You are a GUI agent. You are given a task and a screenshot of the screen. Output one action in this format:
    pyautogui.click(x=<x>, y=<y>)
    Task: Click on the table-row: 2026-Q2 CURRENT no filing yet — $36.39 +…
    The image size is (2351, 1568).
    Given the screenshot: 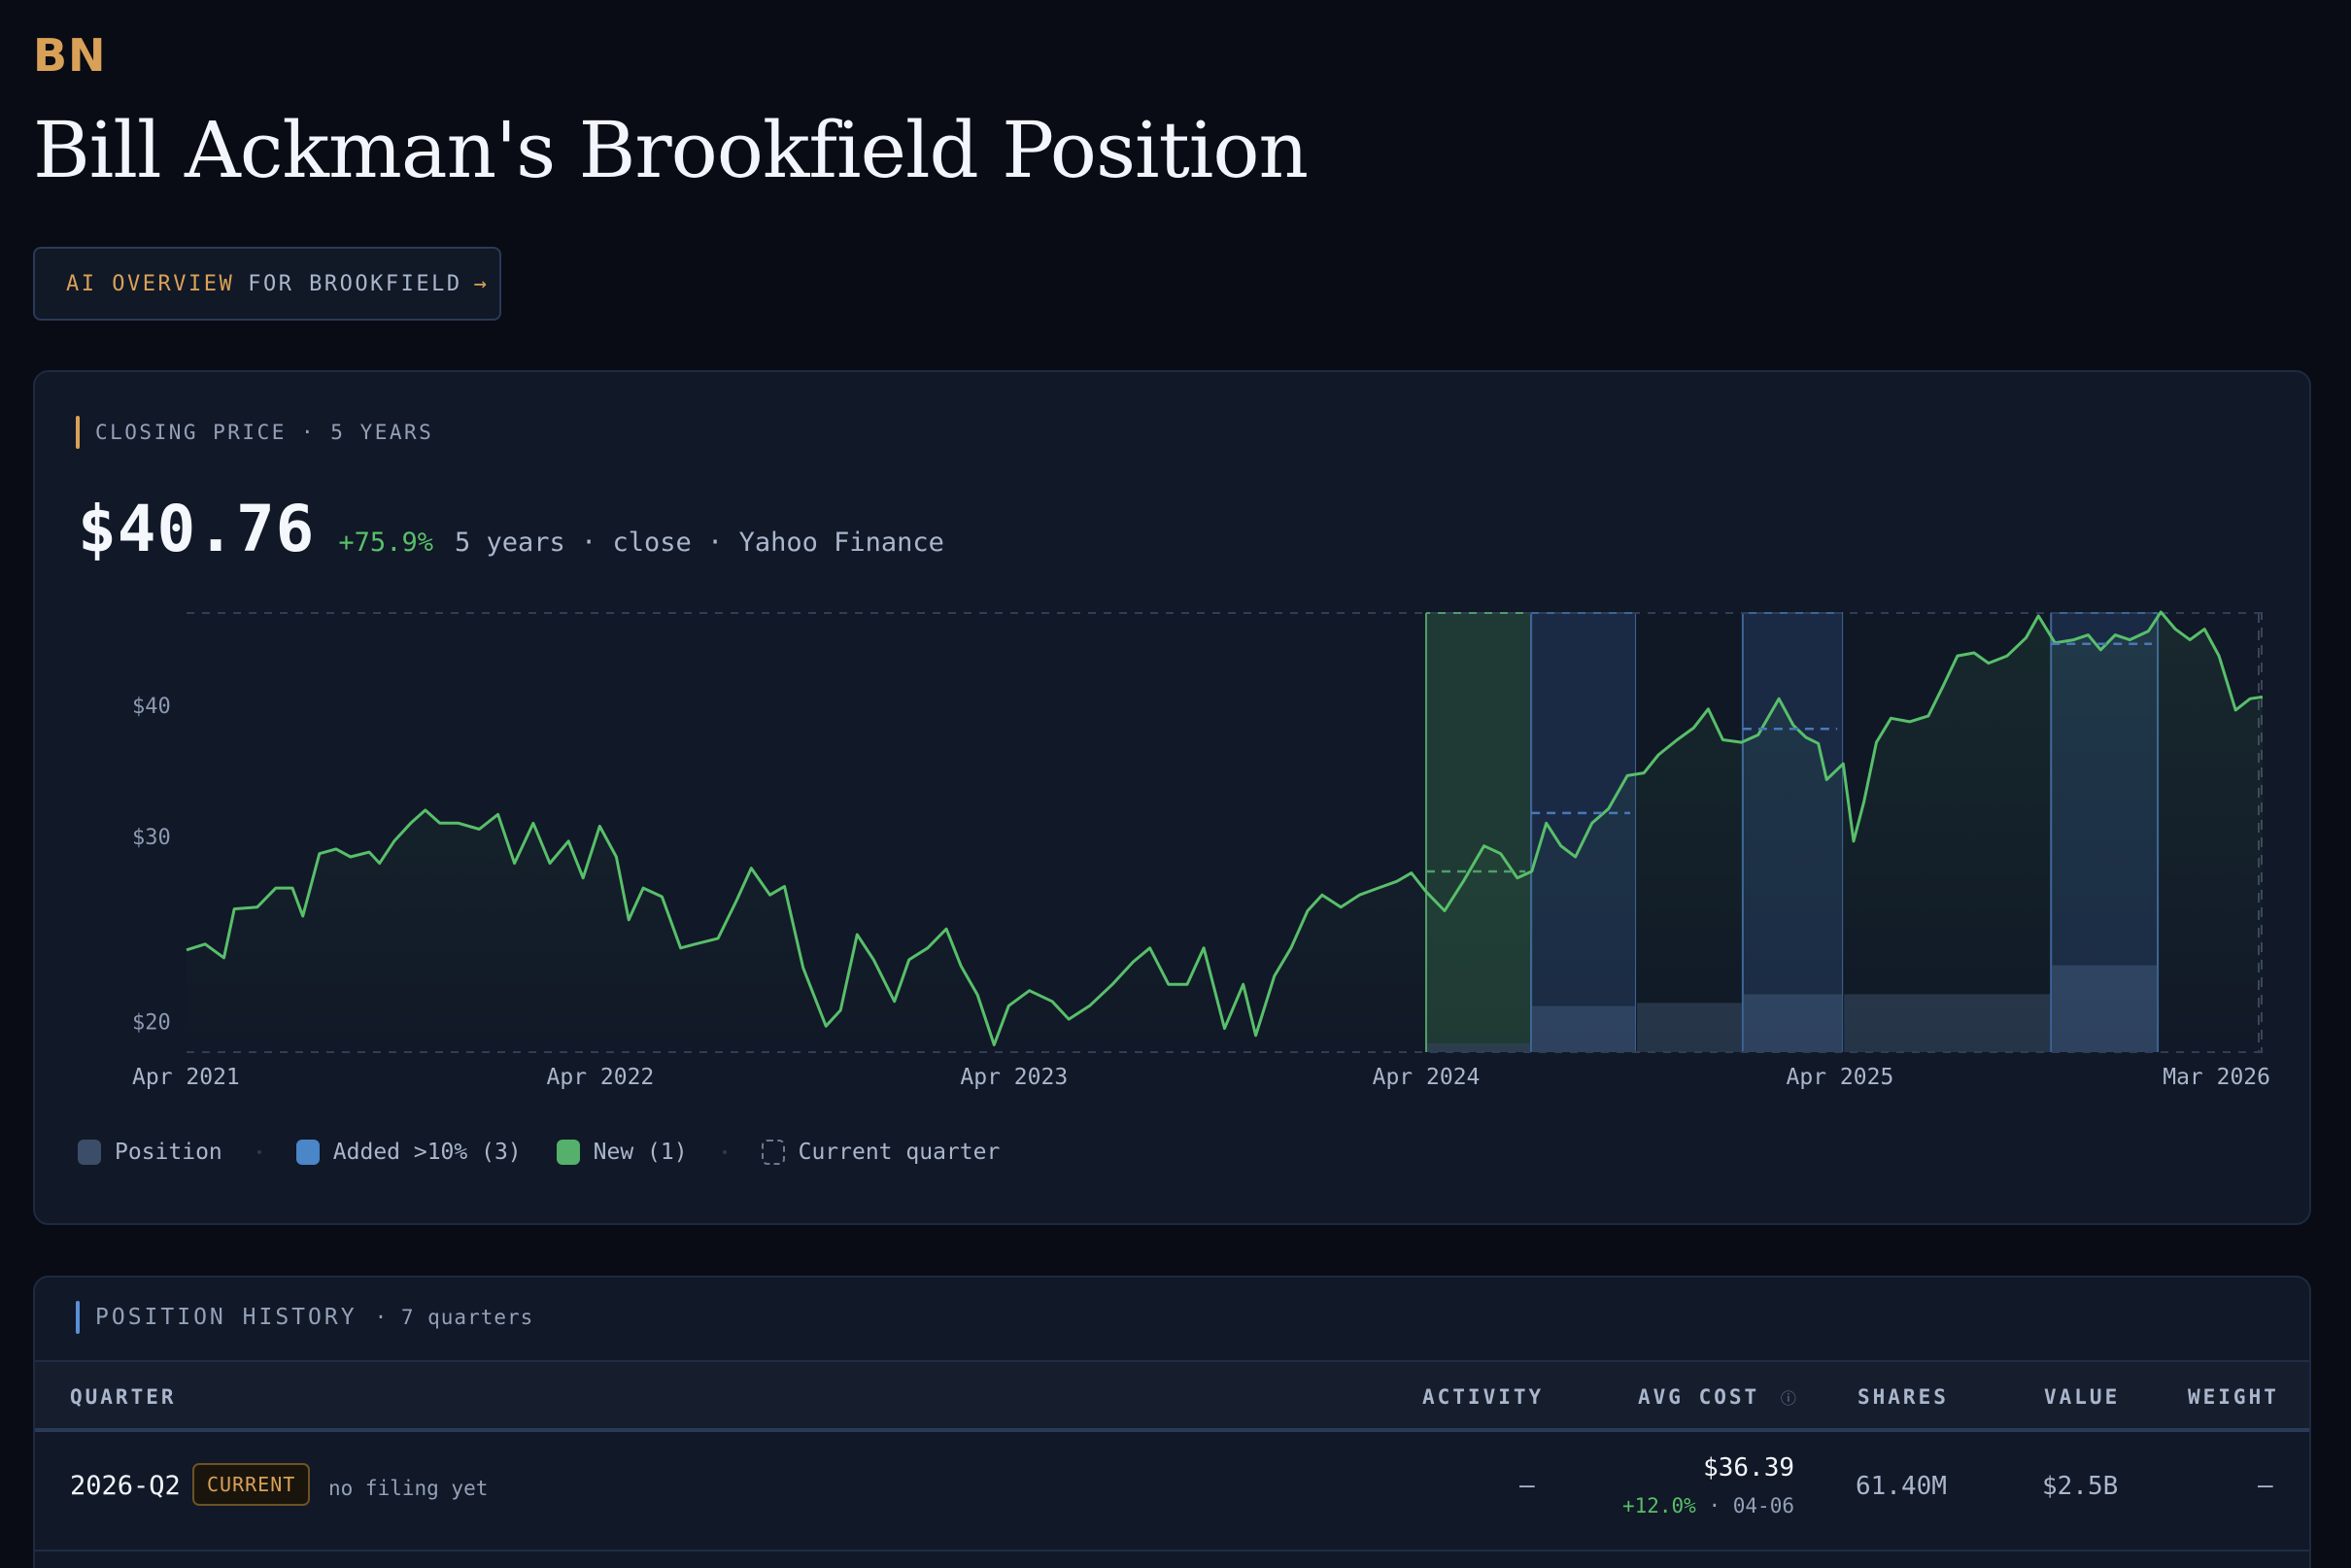 What is the action you would take?
    pyautogui.click(x=1172, y=1491)
    